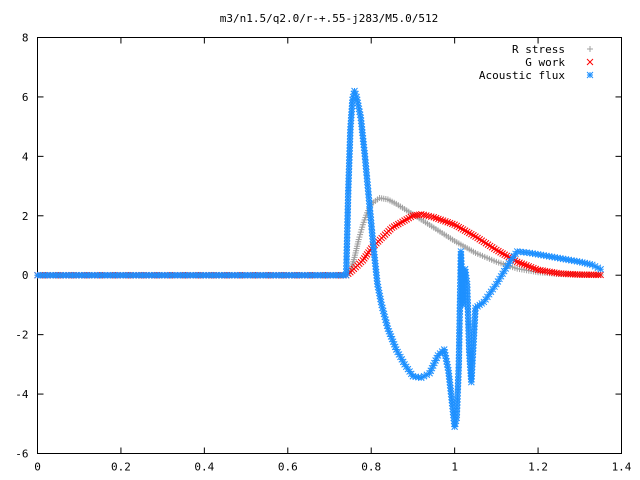 The height and width of the screenshot is (480, 640). I want to click on x-tick-label: 1.2, so click(538, 467).